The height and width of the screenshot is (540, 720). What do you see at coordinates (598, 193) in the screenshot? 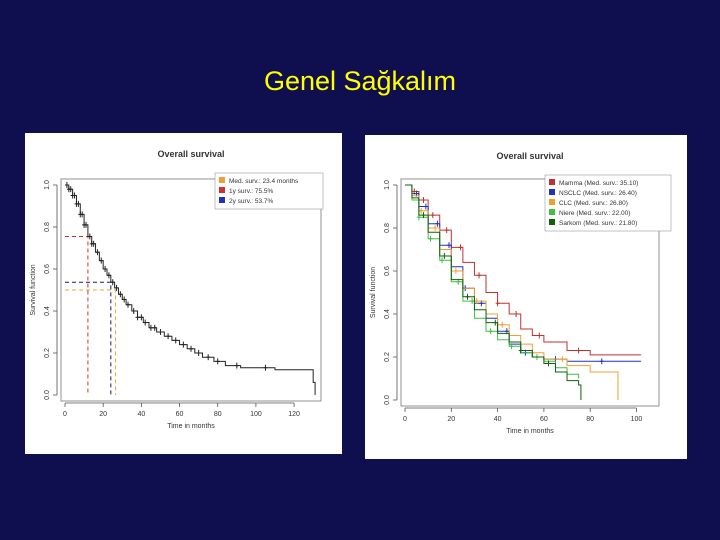
I see `legend-label: NSCLC (Med. surv.: 26.40)` at bounding box center [598, 193].